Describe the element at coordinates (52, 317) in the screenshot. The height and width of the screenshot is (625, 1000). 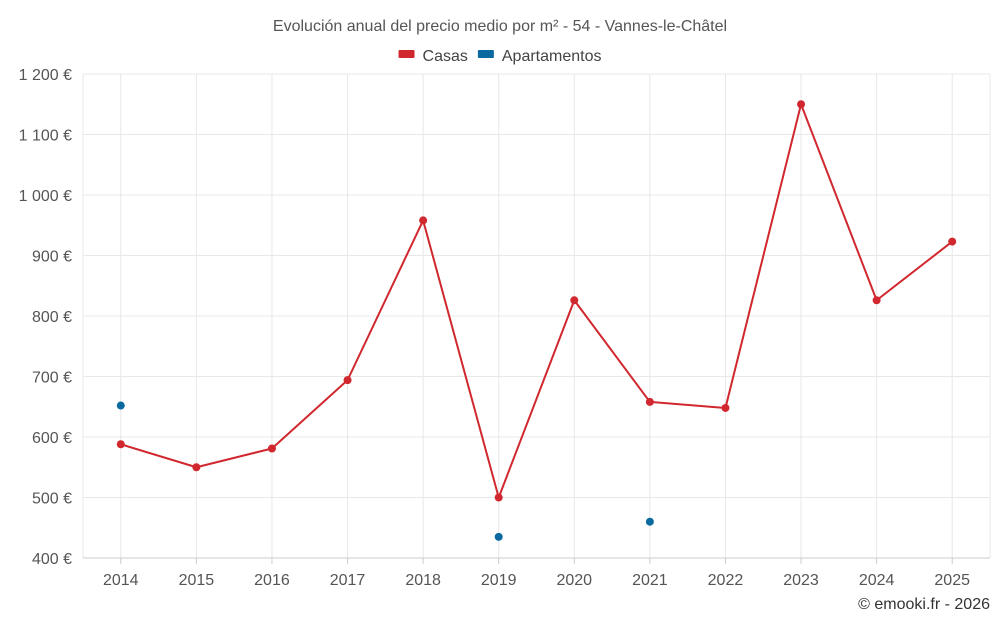
I see `y-tick-label: 800 €` at that location.